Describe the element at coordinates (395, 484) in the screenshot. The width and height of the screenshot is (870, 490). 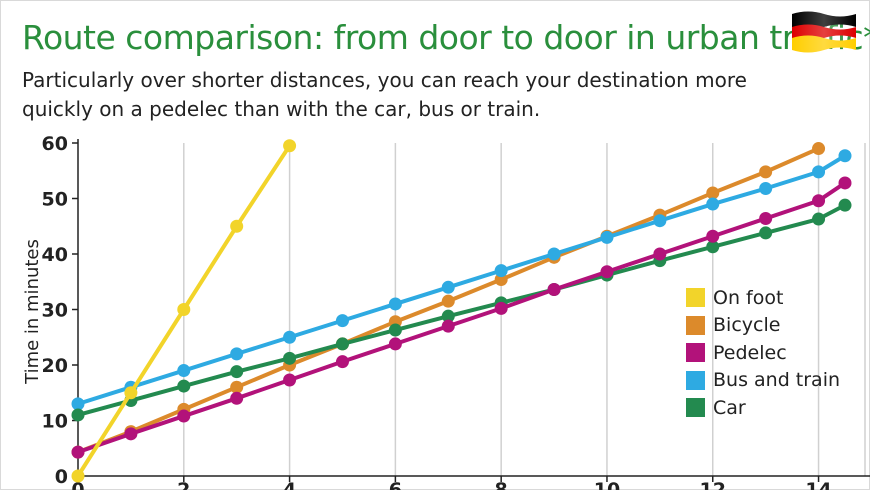
I see `x-tick-label: 6` at that location.